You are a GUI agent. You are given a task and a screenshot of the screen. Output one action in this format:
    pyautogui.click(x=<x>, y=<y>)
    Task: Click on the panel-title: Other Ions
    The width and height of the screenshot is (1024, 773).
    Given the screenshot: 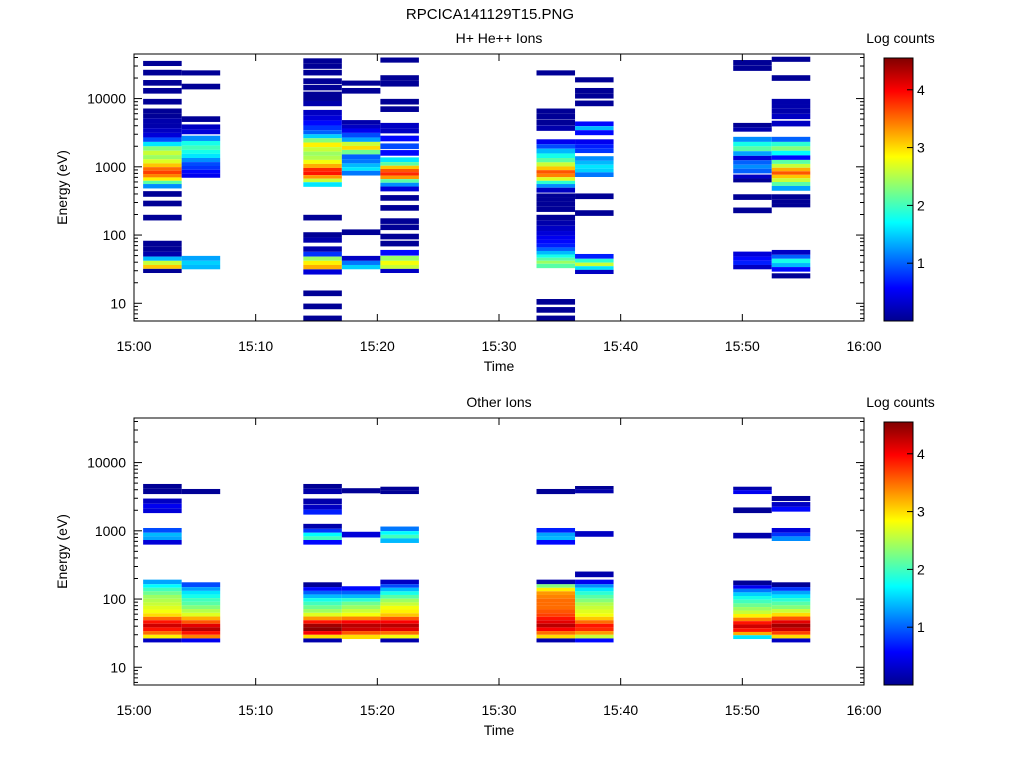 What is the action you would take?
    pyautogui.click(x=498, y=402)
    